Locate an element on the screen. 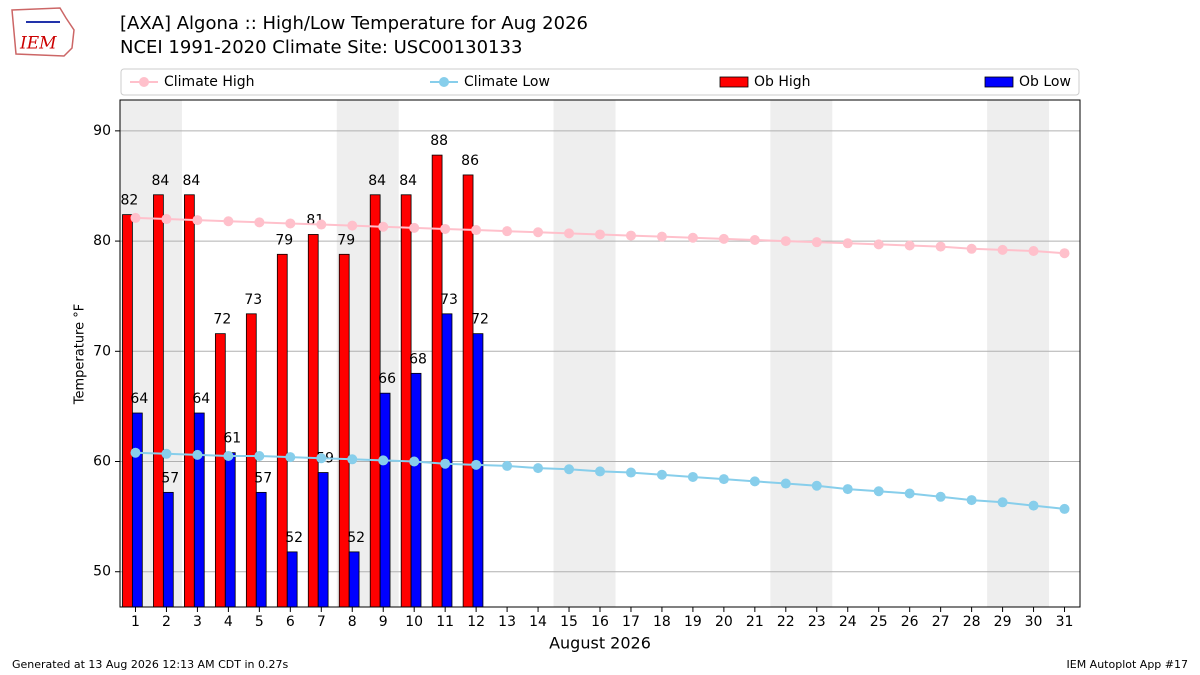 The image size is (1200, 675). x-tick-label: 22 is located at coordinates (786, 622).